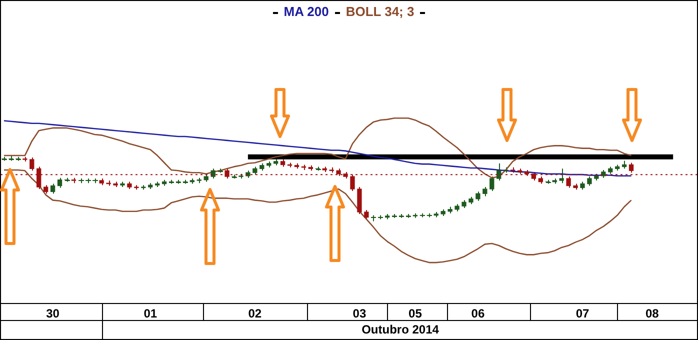 The image size is (698, 340). Describe the element at coordinates (255, 313) in the screenshot. I see `x-tick-label: 02` at that location.